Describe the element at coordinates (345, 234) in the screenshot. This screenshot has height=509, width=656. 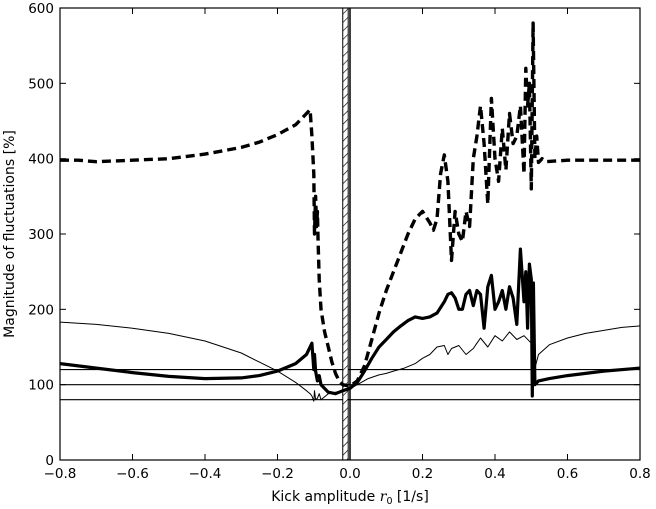
I see `hatched-band` at that location.